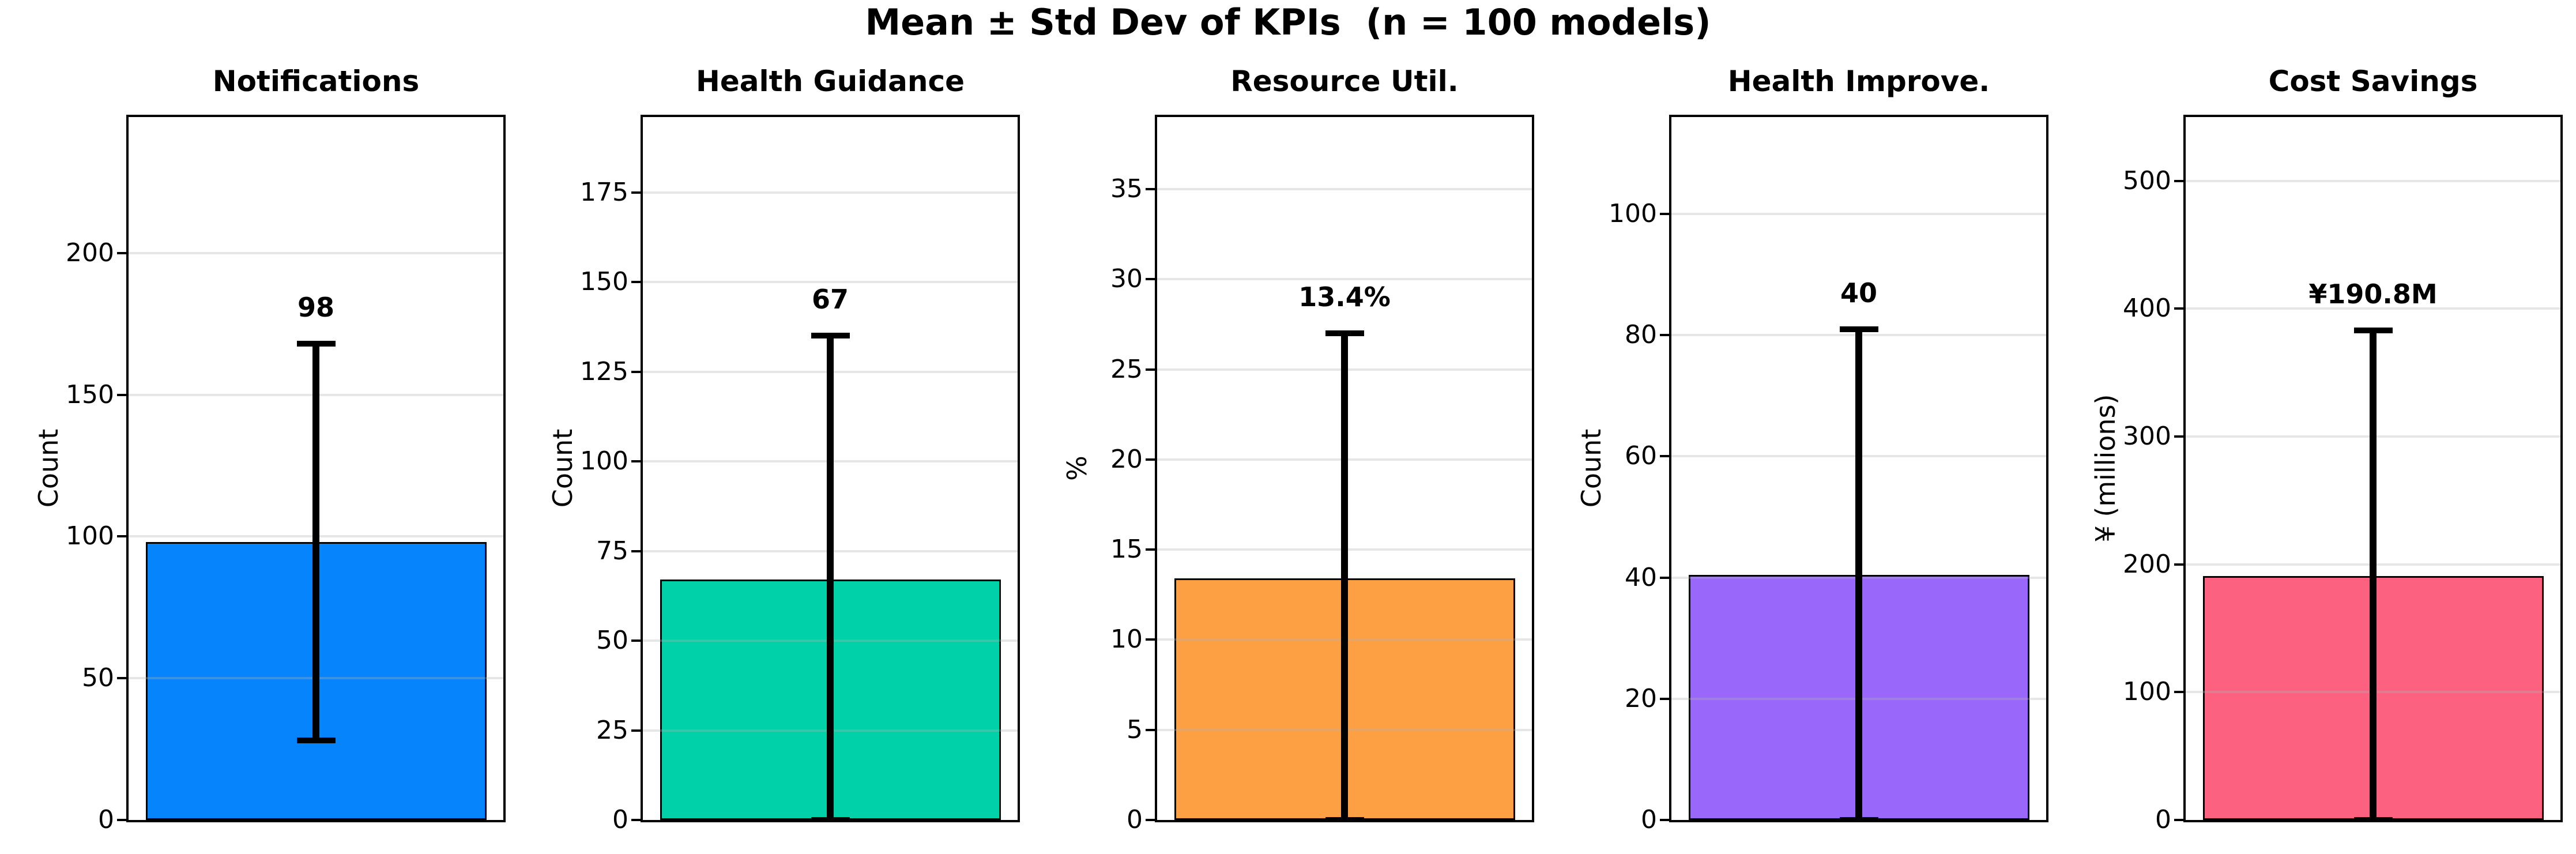 The width and height of the screenshot is (2576, 854). I want to click on plot-area: 67, so click(830, 469).